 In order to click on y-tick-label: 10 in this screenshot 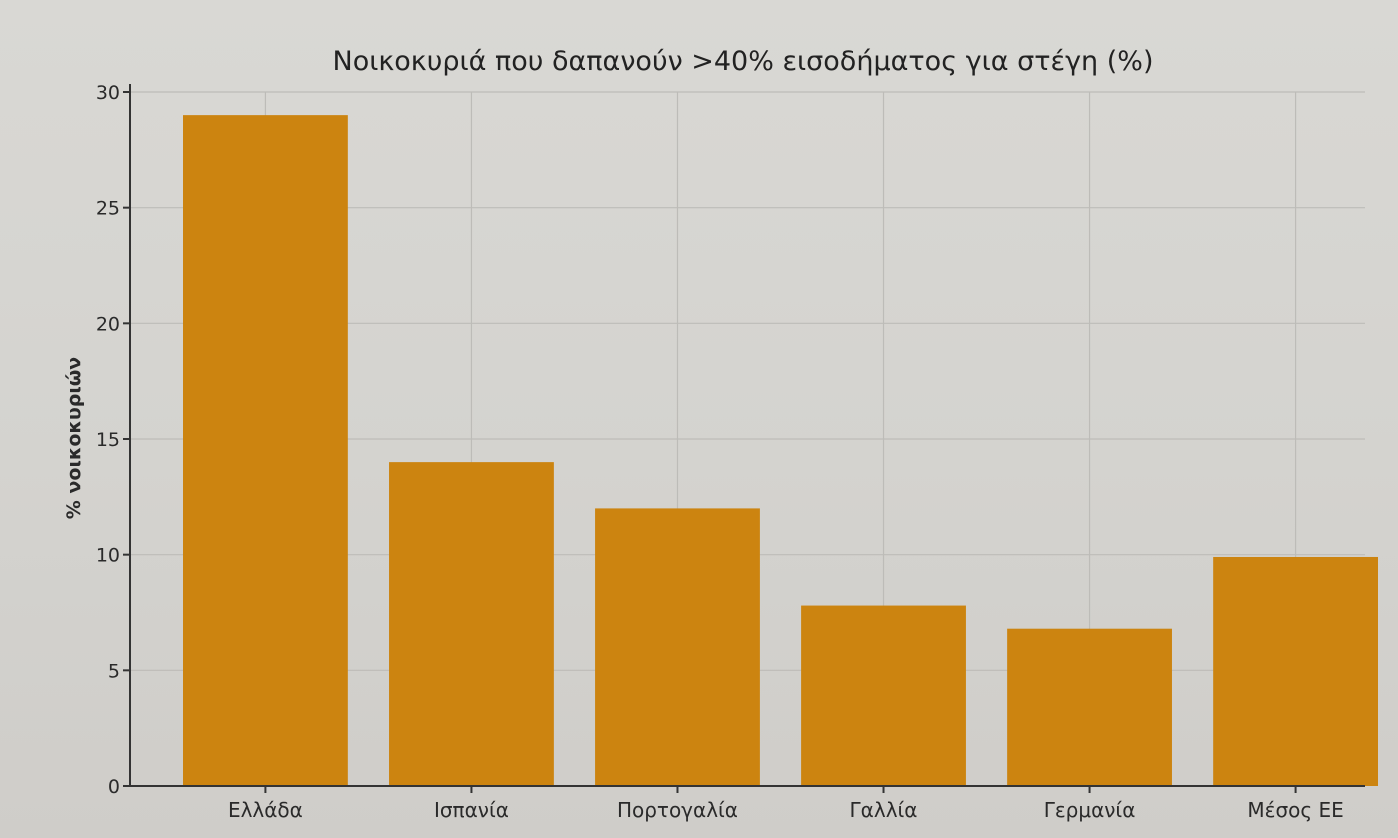, I will do `click(108, 556)`.